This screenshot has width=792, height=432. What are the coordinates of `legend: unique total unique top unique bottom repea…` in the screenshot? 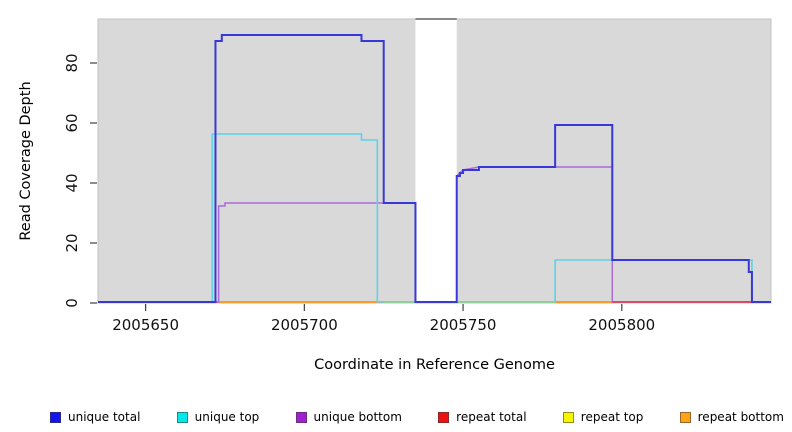 It's located at (417, 417).